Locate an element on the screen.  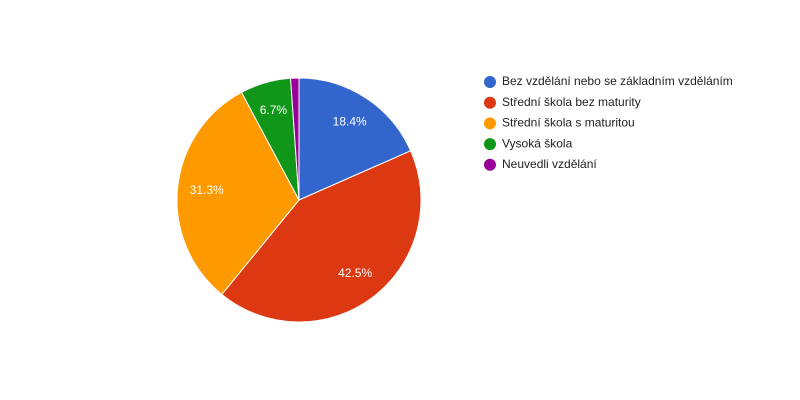
legend-label: Neuvedli vzdělání is located at coordinates (549, 164).